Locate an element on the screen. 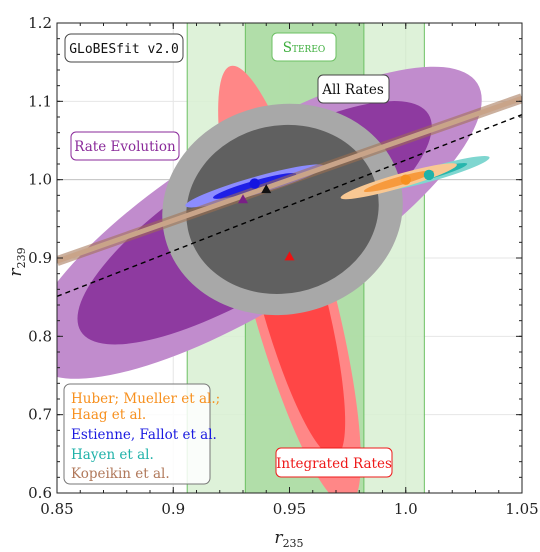  legend-entry: Haag et al. is located at coordinates (108, 415).